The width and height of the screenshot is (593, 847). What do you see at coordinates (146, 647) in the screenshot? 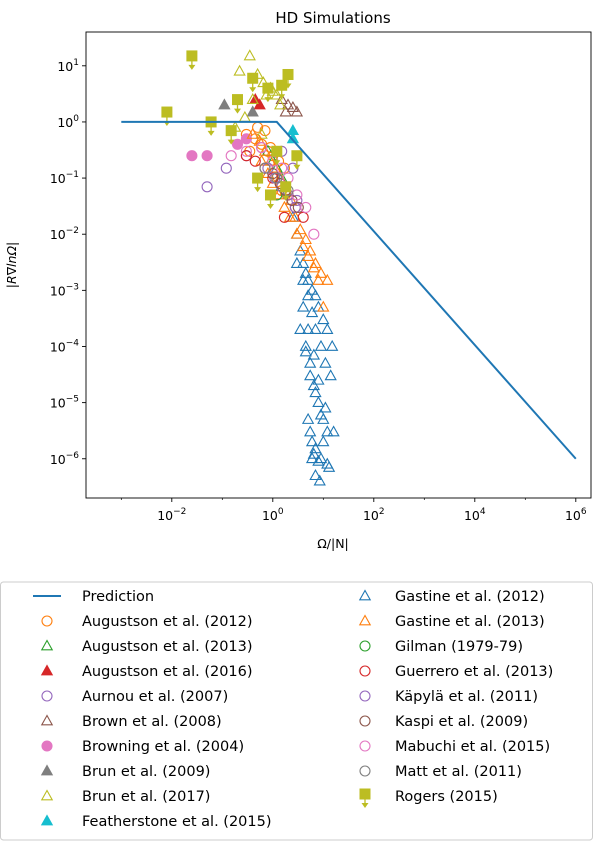
I see `legend-item-augustson-et-al-2013: Augustson et al. (2013)` at bounding box center [146, 647].